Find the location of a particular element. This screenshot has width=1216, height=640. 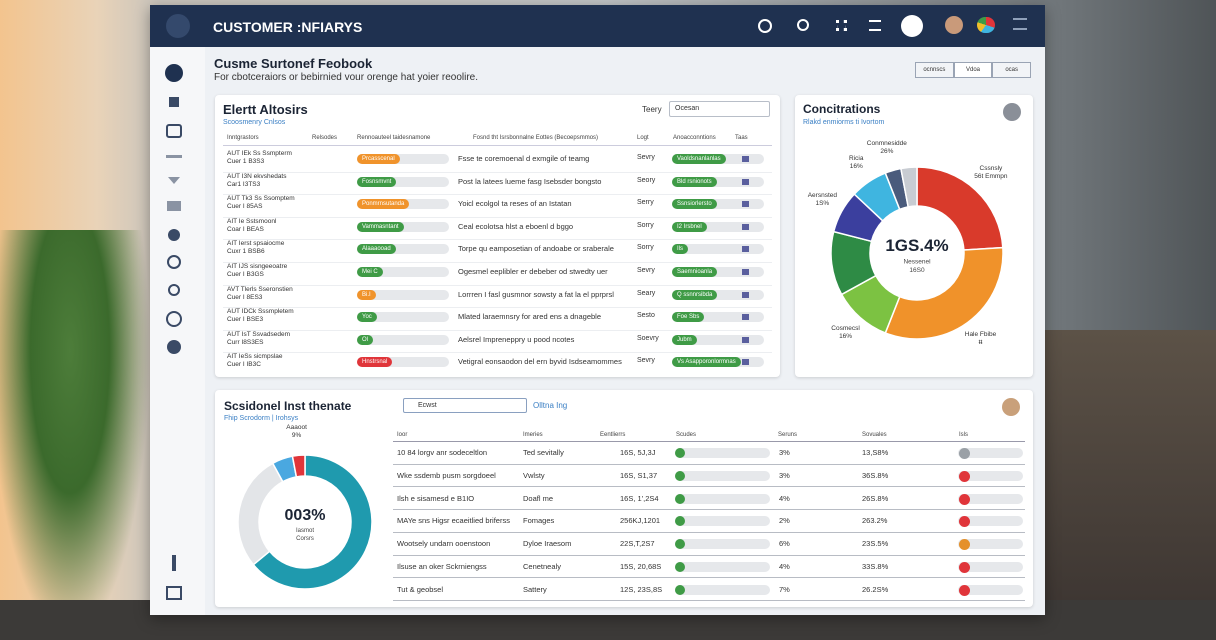

column-header: Eentlierrs is located at coordinates (613, 435).